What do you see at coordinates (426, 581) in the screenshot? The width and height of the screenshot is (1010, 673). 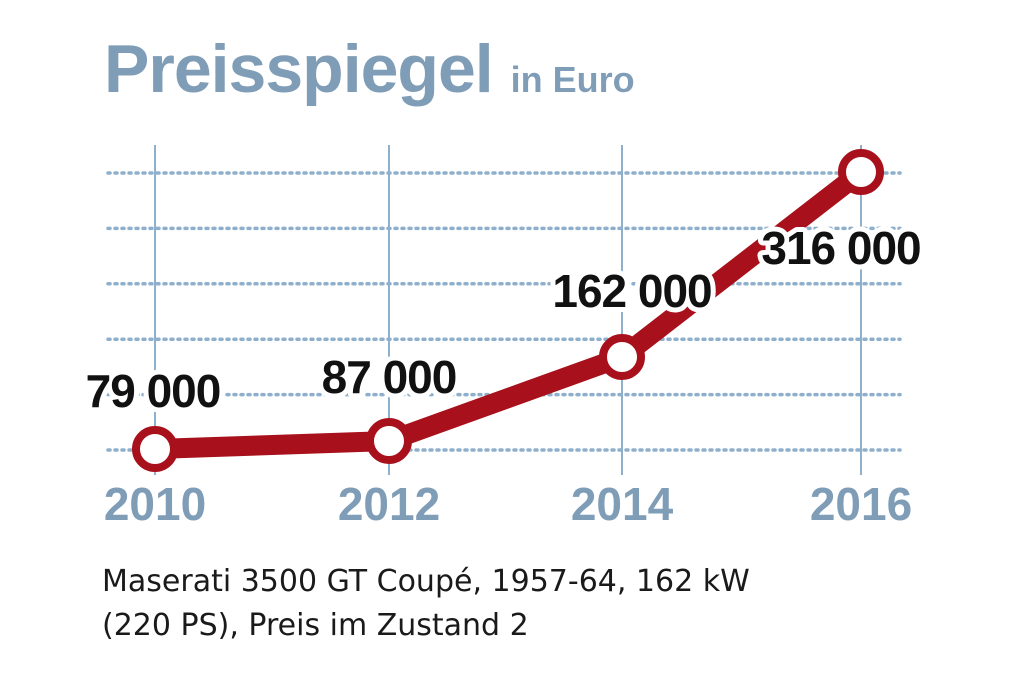 I see `caption-line-1: Maserati 3500 GT Coupé, 1957-64, 162 kW` at bounding box center [426, 581].